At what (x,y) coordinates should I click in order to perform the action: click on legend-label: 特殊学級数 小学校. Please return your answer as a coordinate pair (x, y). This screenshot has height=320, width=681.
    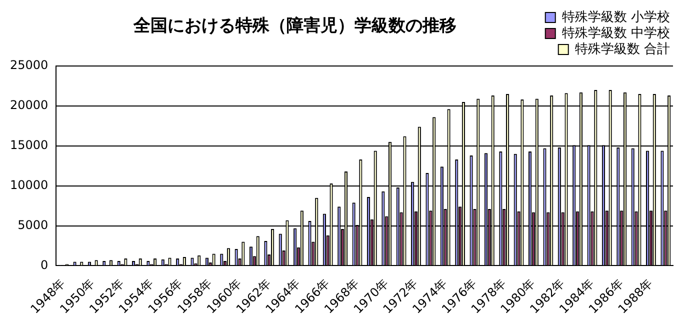
    Looking at the image, I should click on (616, 17).